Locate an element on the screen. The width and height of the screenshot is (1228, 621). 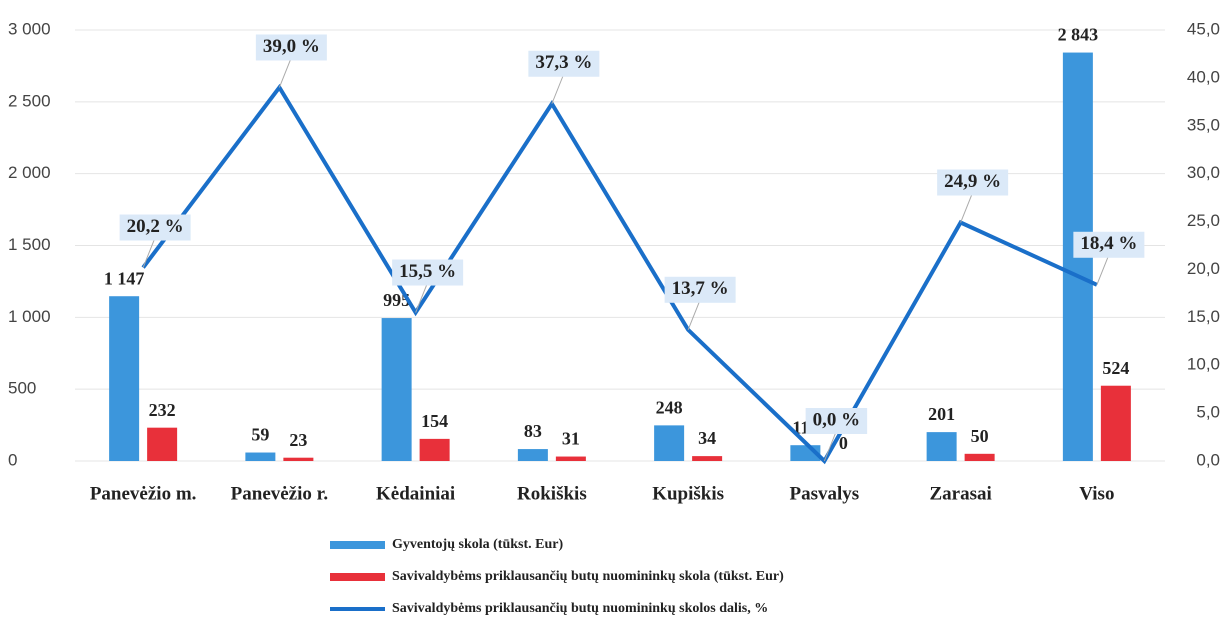
x-tick-label: Viso is located at coordinates (1096, 493).